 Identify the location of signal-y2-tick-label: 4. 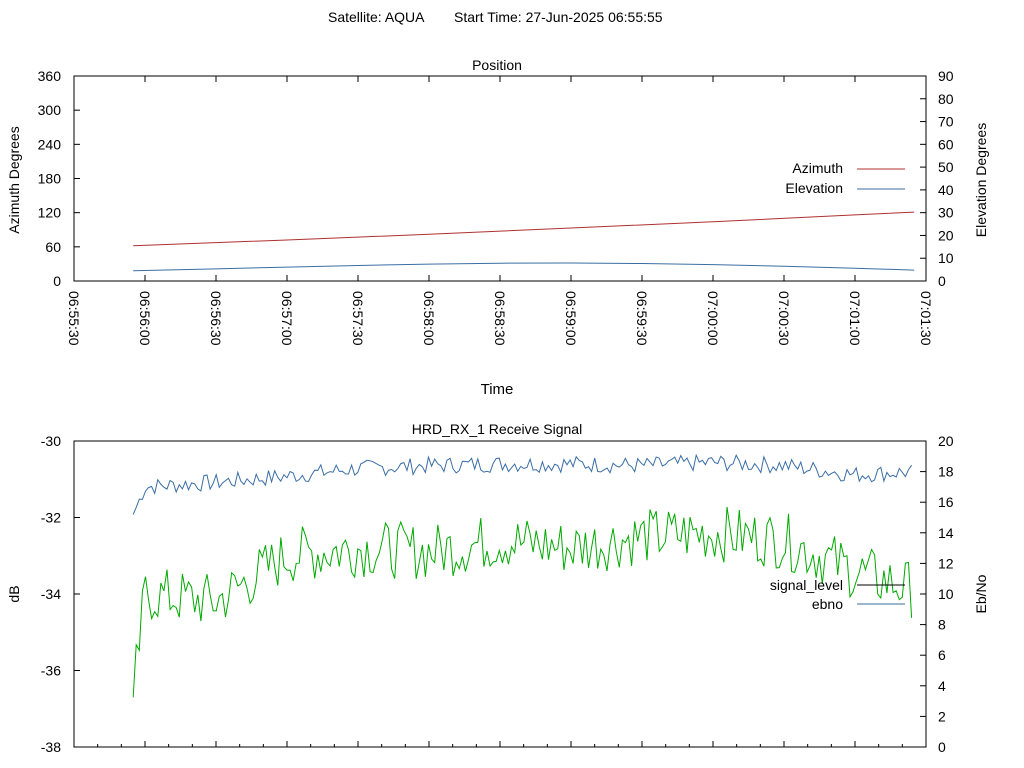
(942, 686).